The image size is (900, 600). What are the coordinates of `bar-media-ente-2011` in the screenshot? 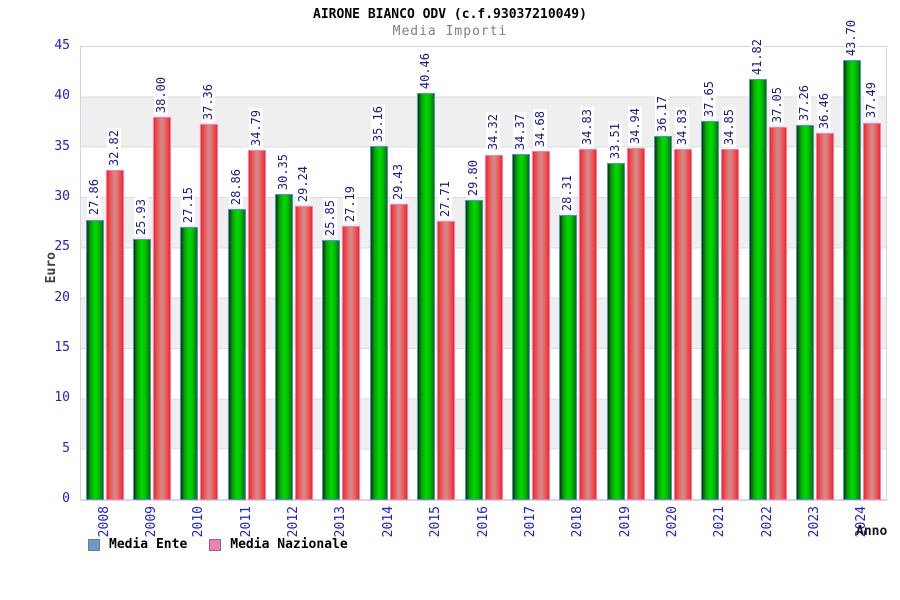 It's located at (236, 354).